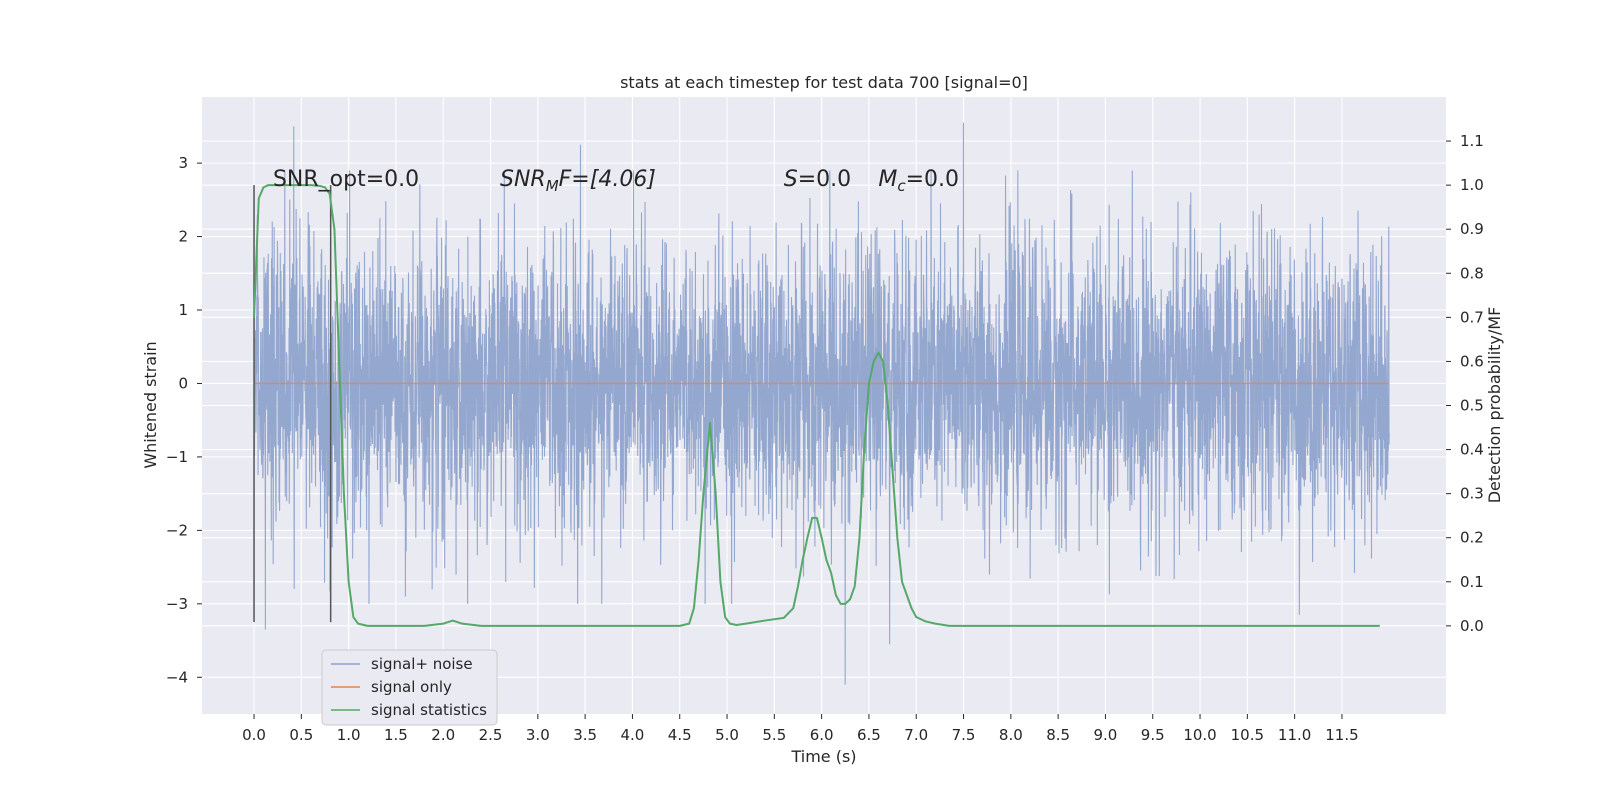  What do you see at coordinates (822, 735) in the screenshot?
I see `x-tick-label: 6.0` at bounding box center [822, 735].